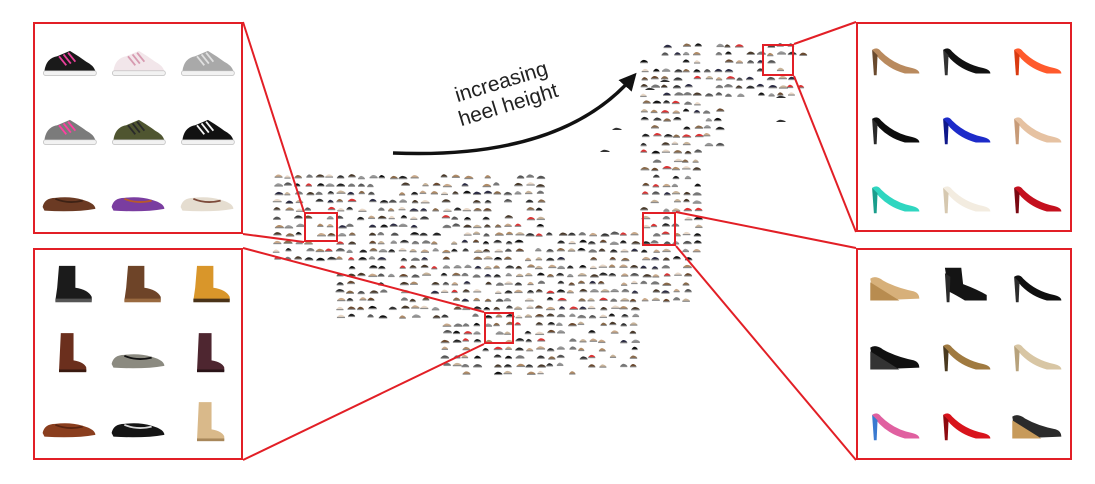  I want to click on panel-top-right, so click(964, 127).